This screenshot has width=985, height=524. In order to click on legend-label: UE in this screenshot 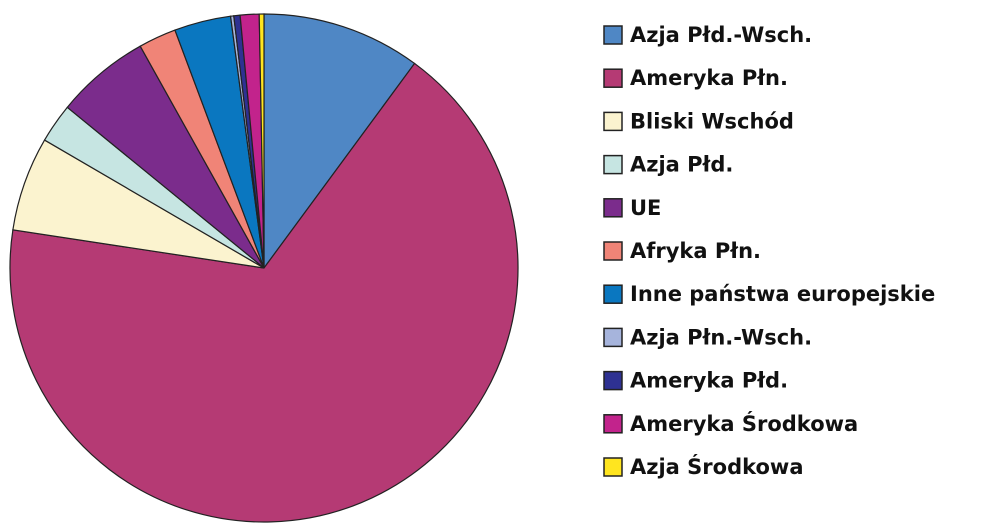, I will do `click(645, 208)`.